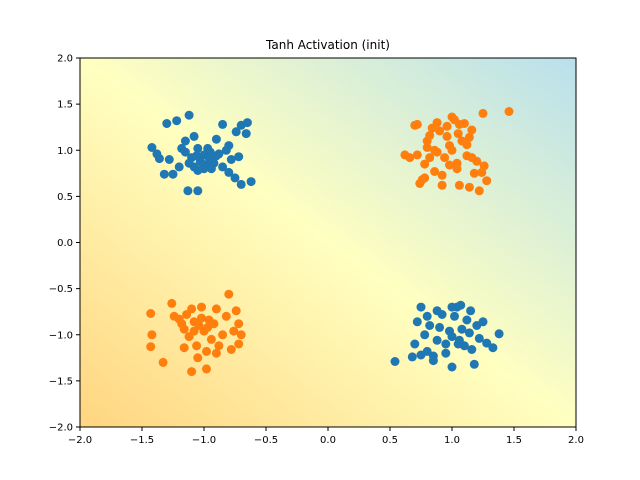 Image resolution: width=640 pixels, height=480 pixels. What do you see at coordinates (65, 59) in the screenshot?
I see `y-tick-label: 2.0` at bounding box center [65, 59].